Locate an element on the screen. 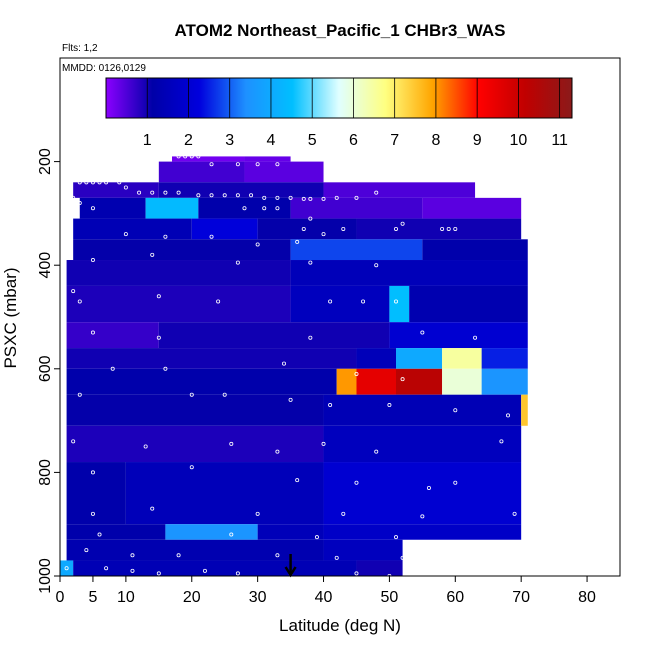 This screenshot has width=650, height=650. latitude-marker-arrow is located at coordinates (290, 566).